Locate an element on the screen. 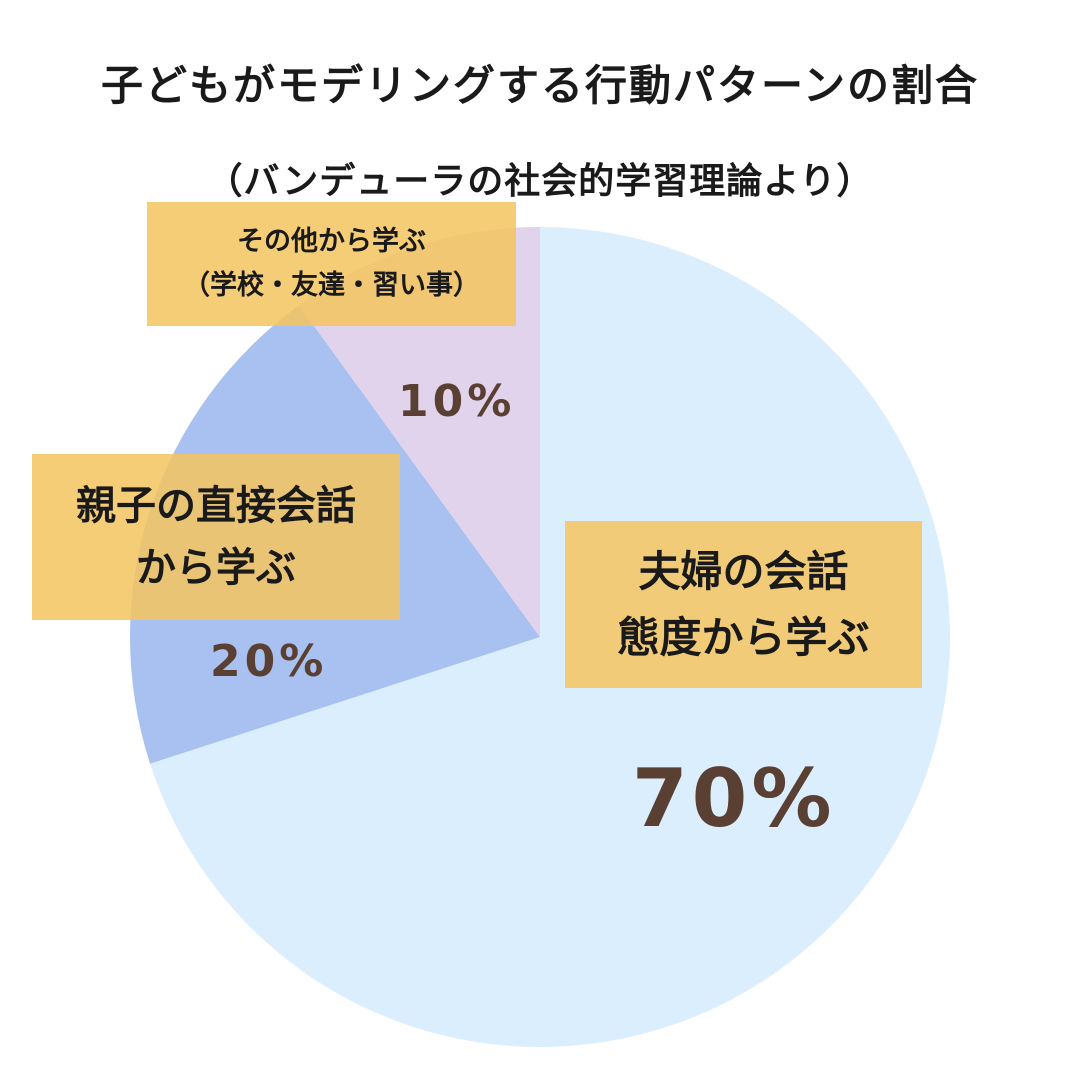 This screenshot has height=1080, width=1080. slice-value-couple: 70% is located at coordinates (734, 798).